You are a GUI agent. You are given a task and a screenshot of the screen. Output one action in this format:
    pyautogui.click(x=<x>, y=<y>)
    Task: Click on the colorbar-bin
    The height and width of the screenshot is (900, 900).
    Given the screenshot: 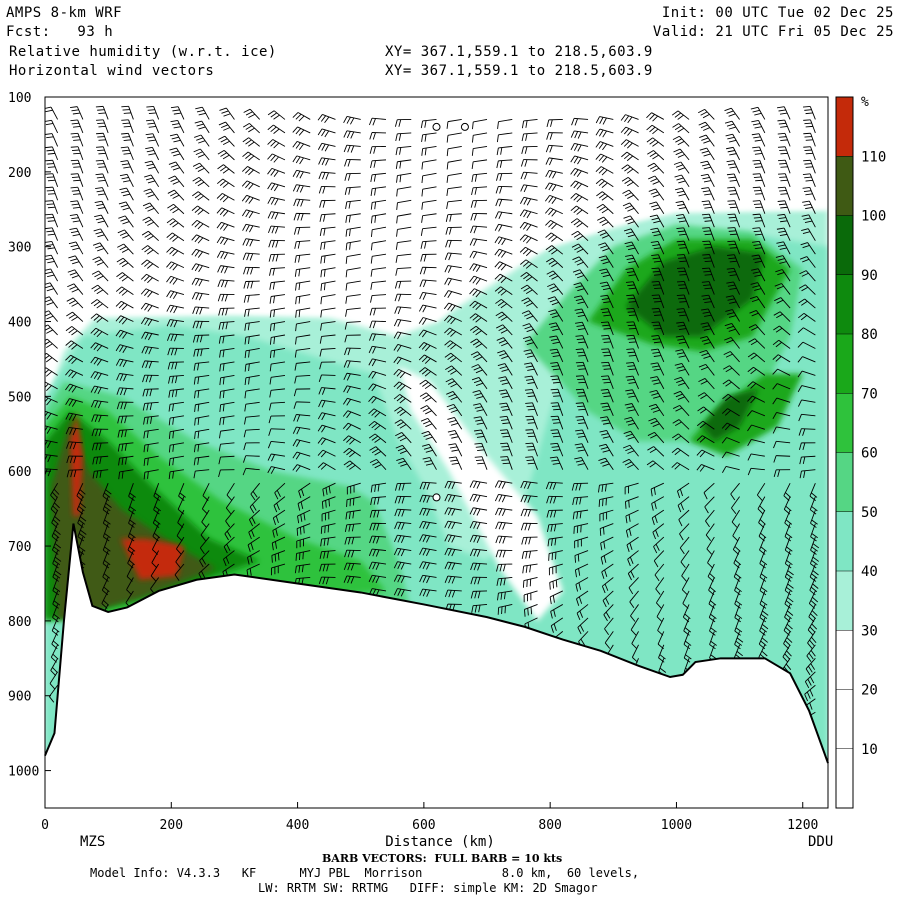 What is the action you would take?
    pyautogui.click(x=844, y=245)
    